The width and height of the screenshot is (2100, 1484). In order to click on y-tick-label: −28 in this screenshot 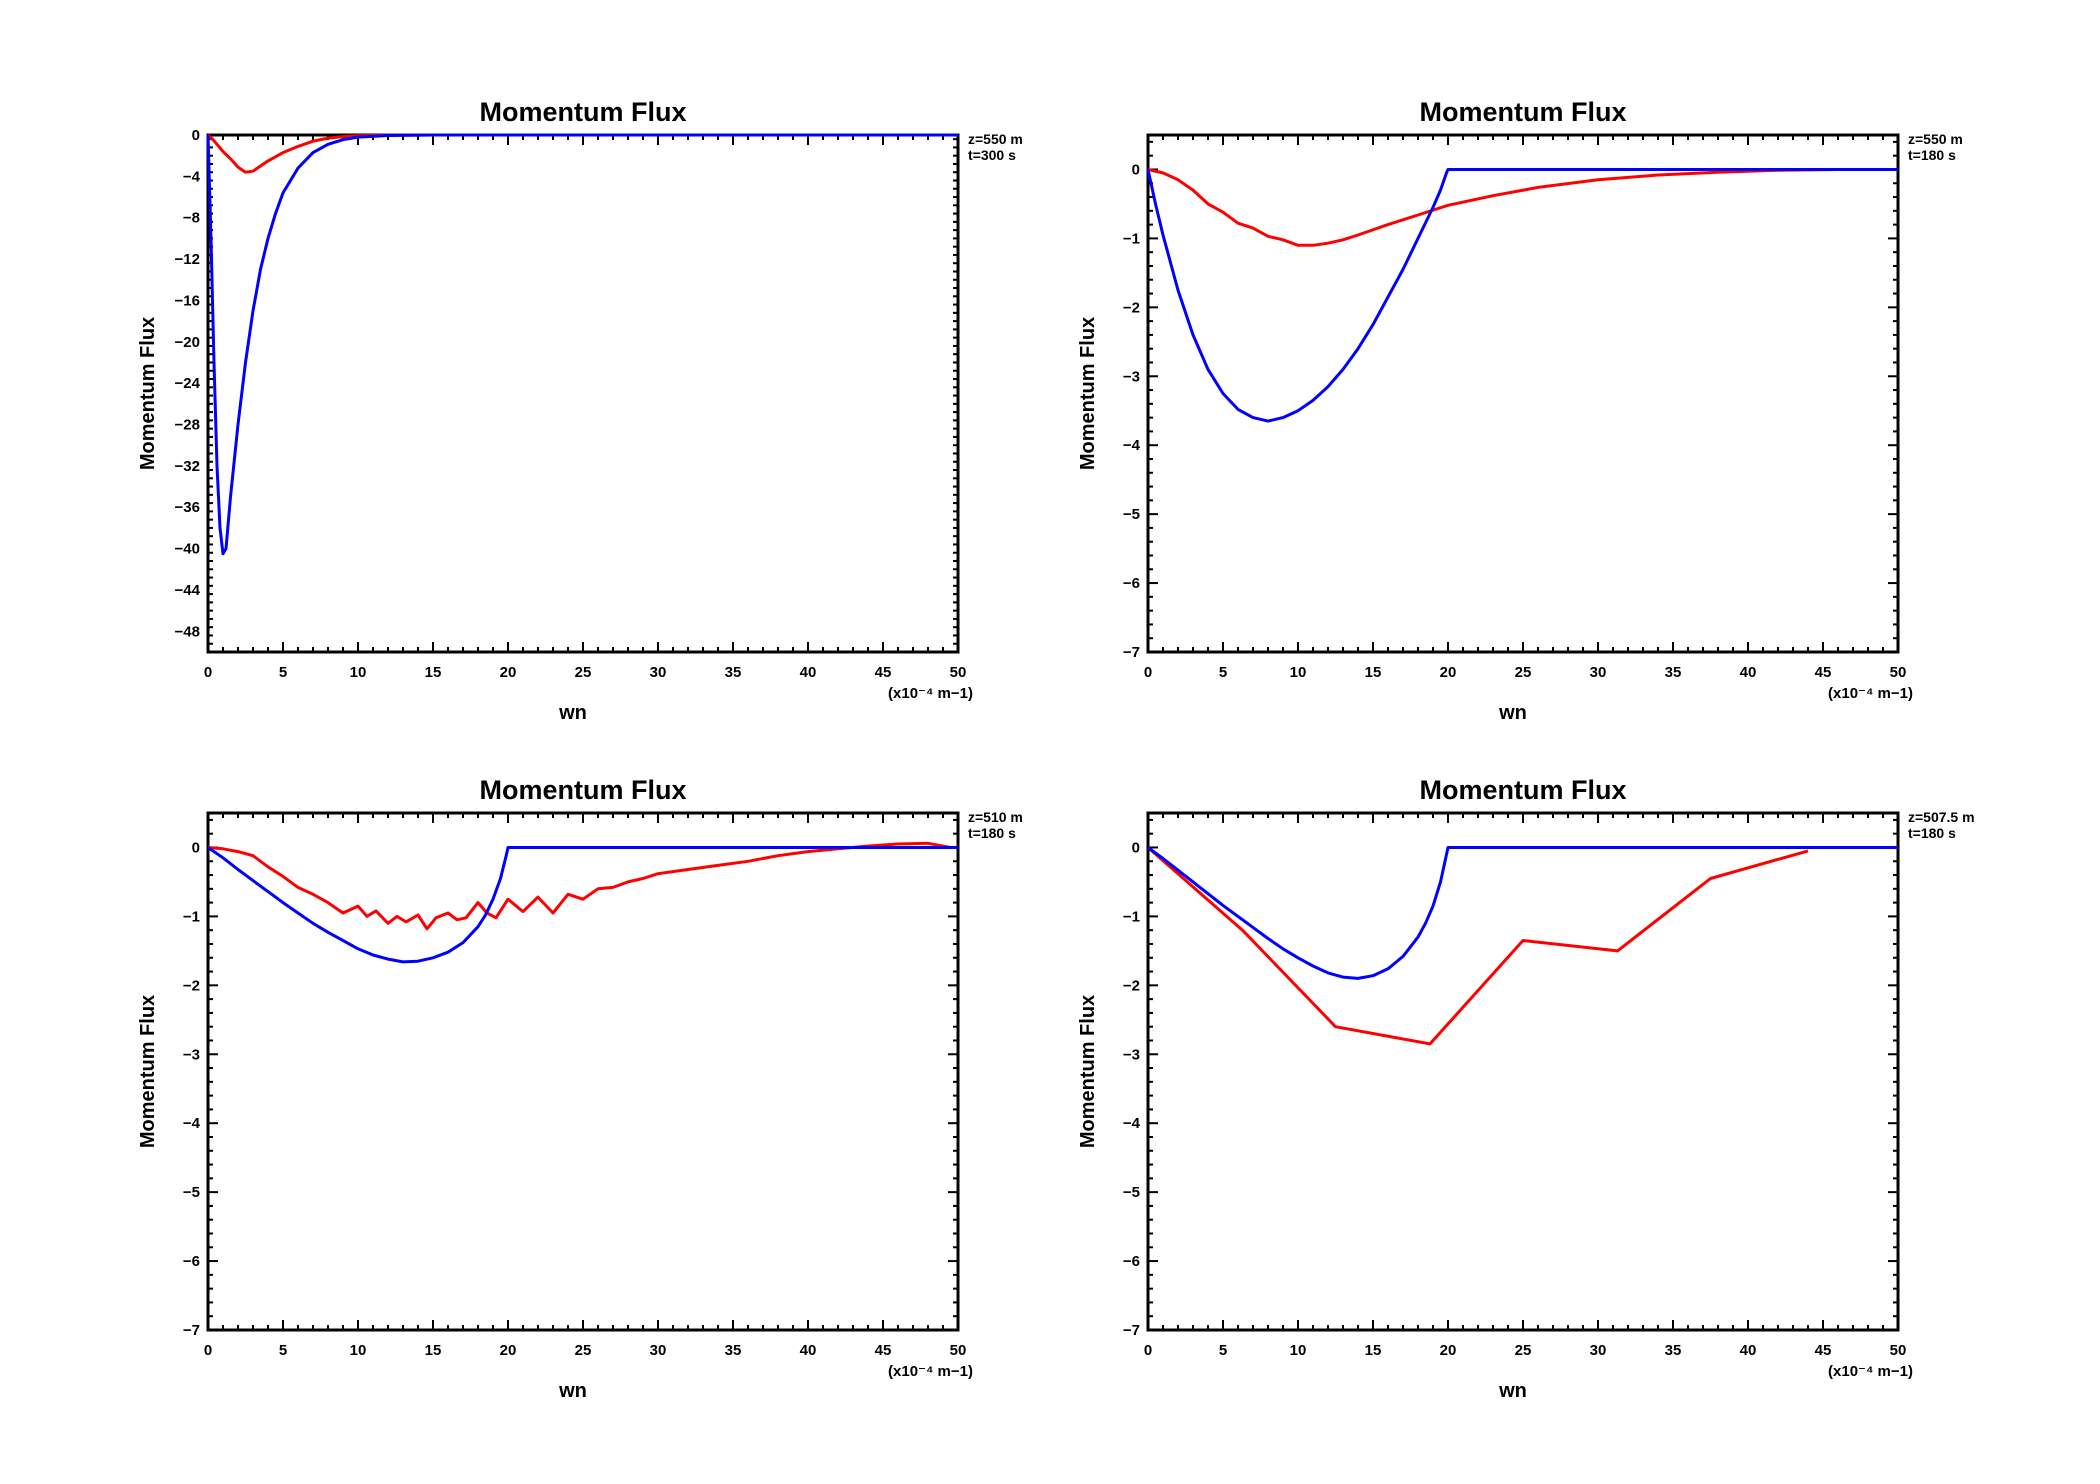, I will do `click(187, 425)`.